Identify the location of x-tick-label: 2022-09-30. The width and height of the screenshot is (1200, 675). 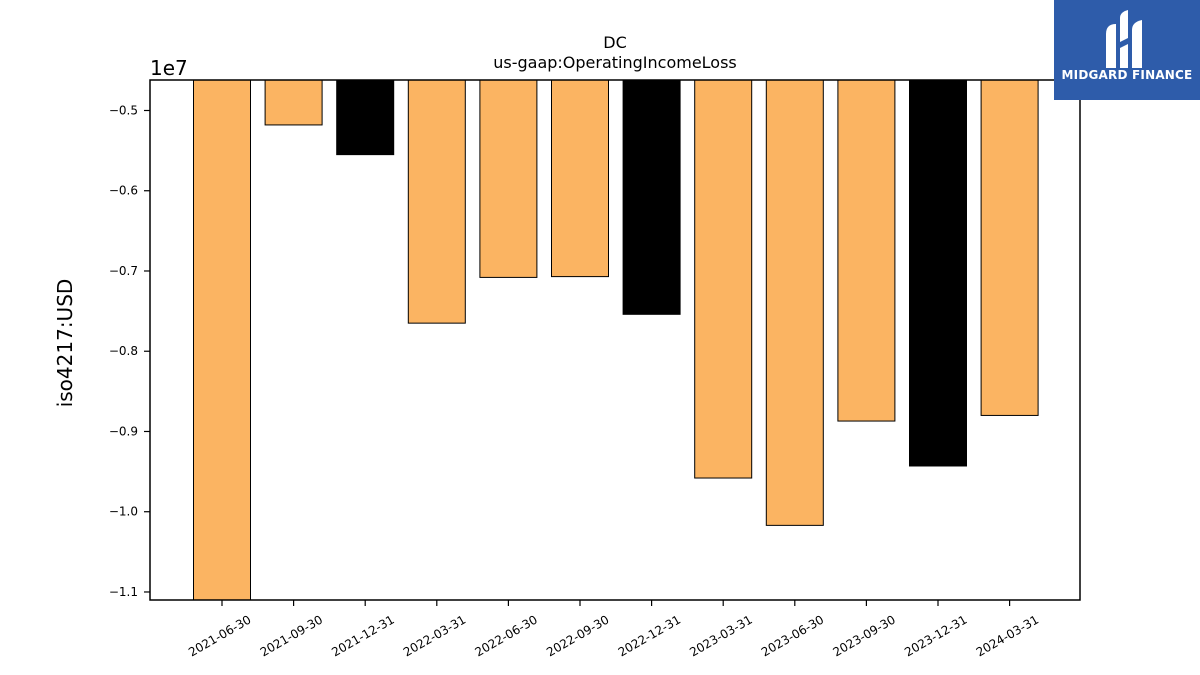
(577, 635).